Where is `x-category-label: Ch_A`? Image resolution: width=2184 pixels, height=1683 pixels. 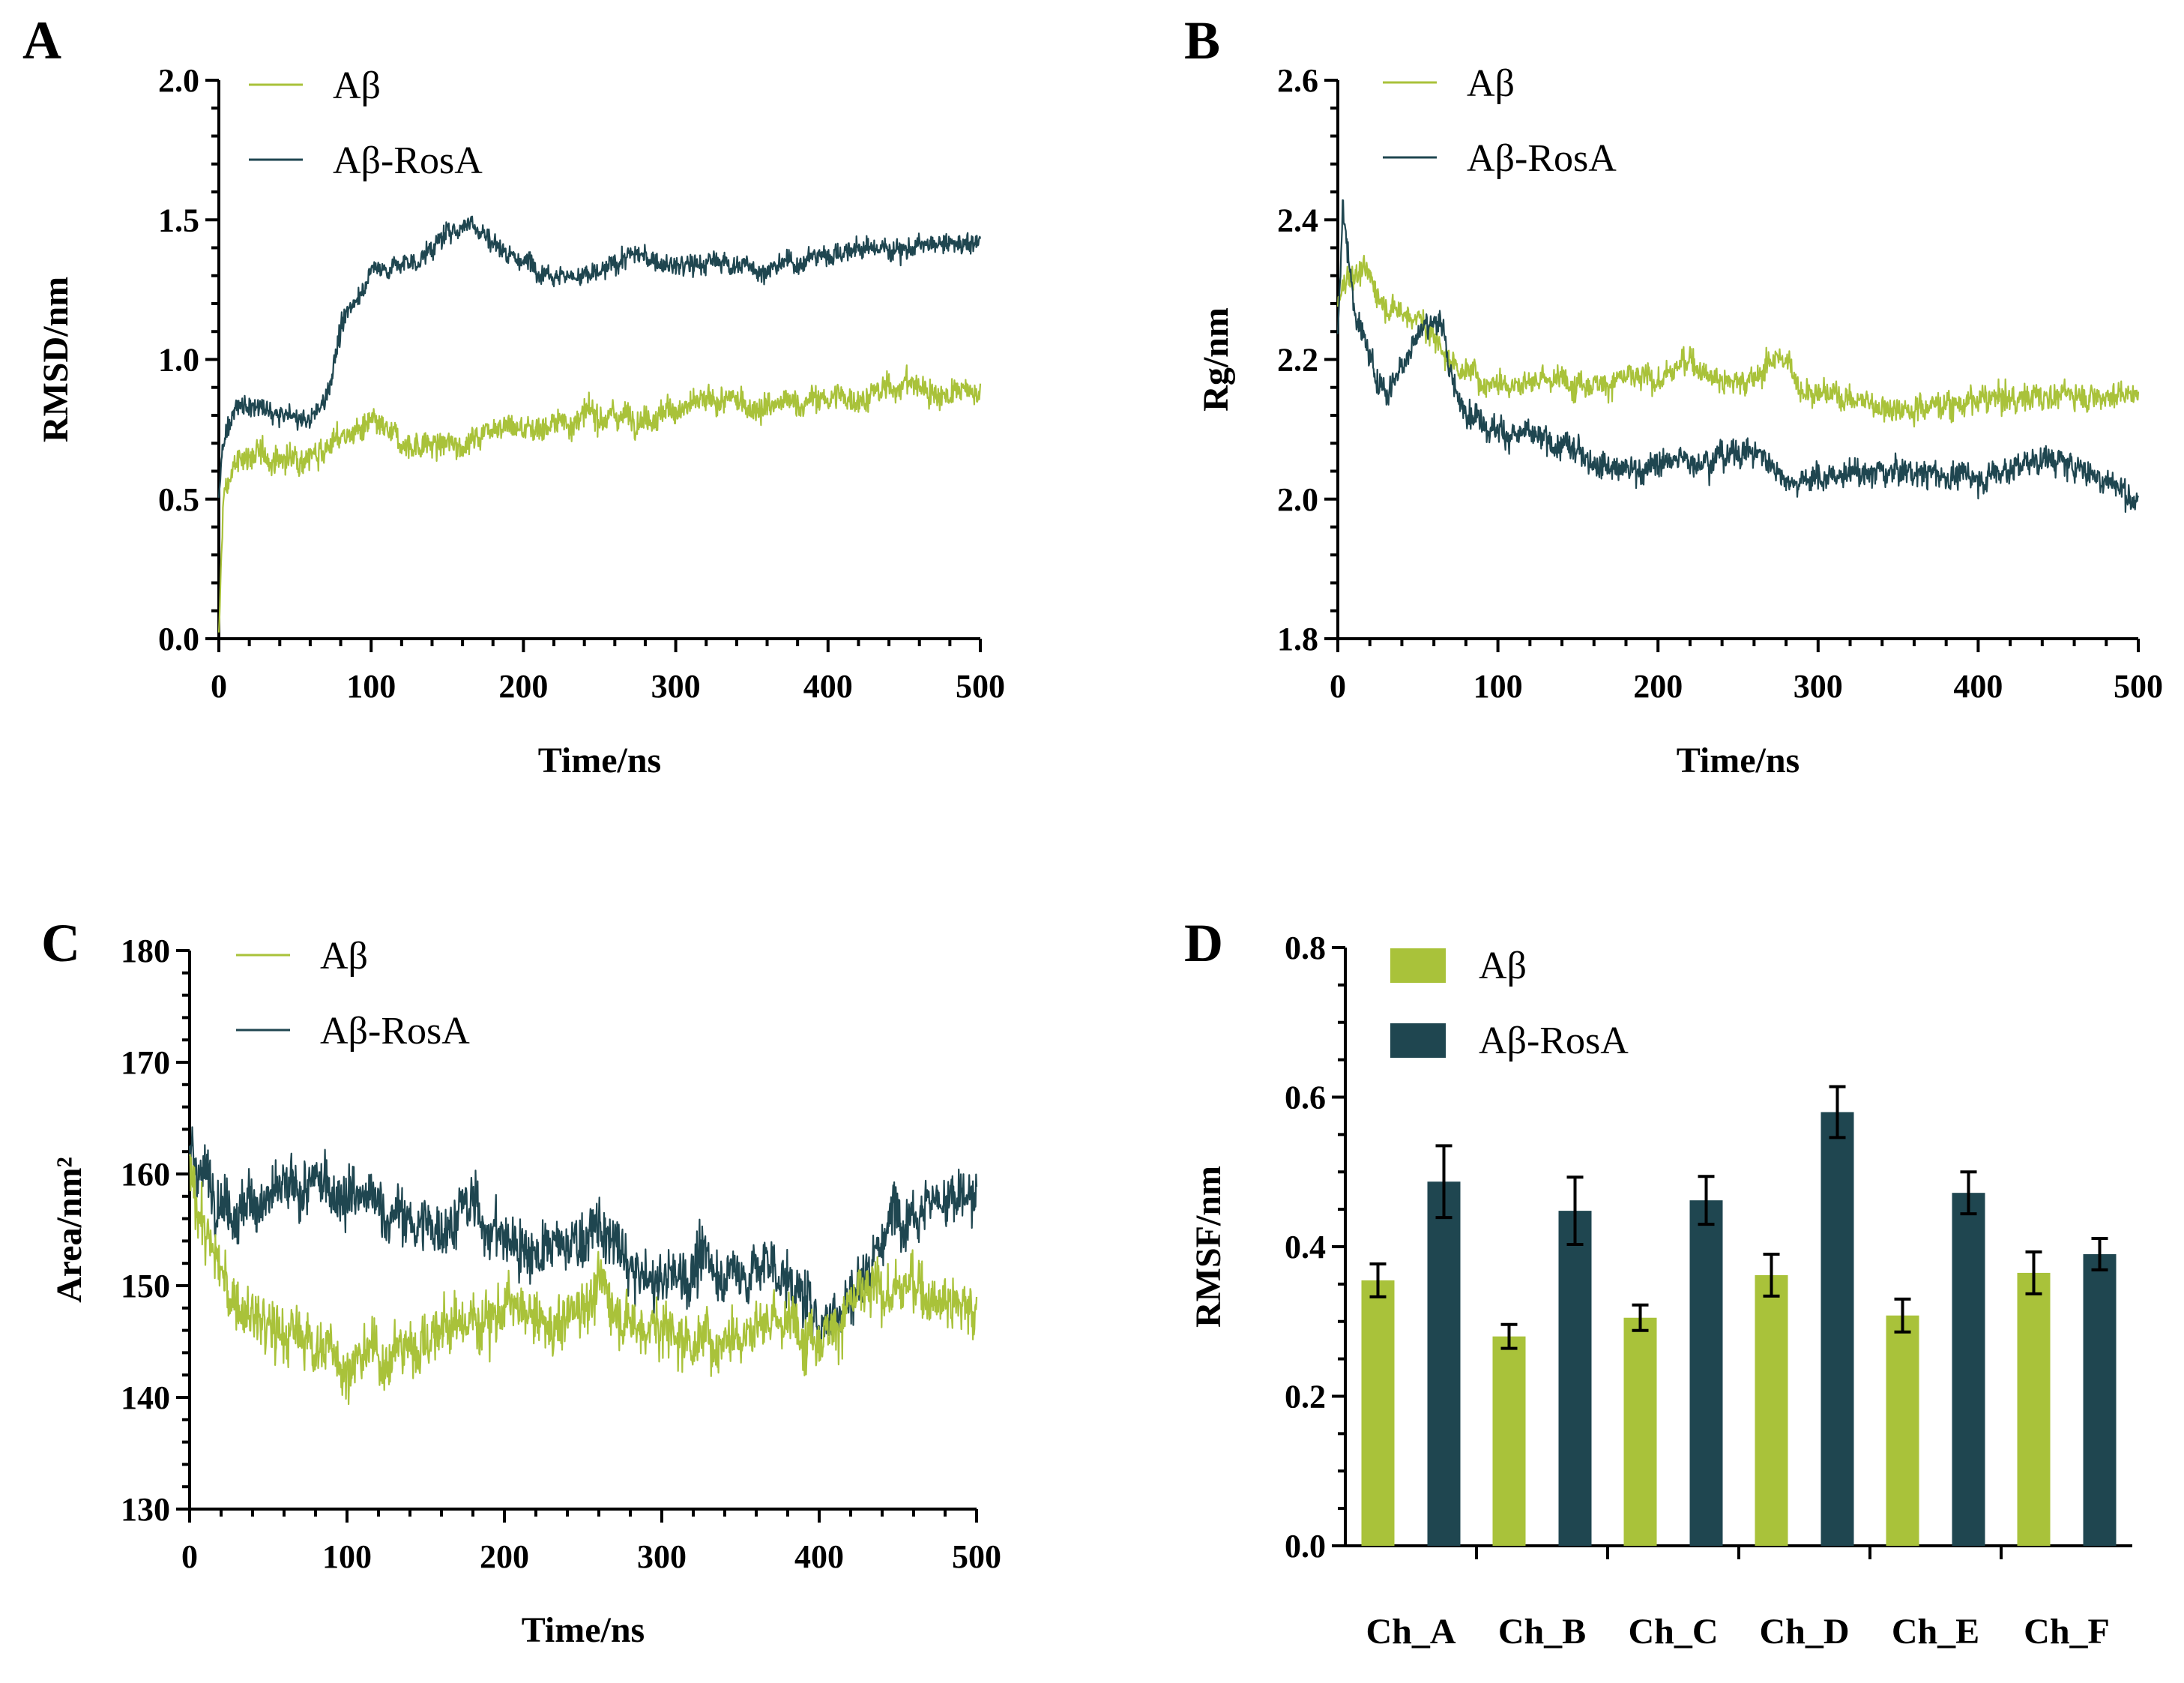
x-category-label: Ch_A is located at coordinates (1411, 1632).